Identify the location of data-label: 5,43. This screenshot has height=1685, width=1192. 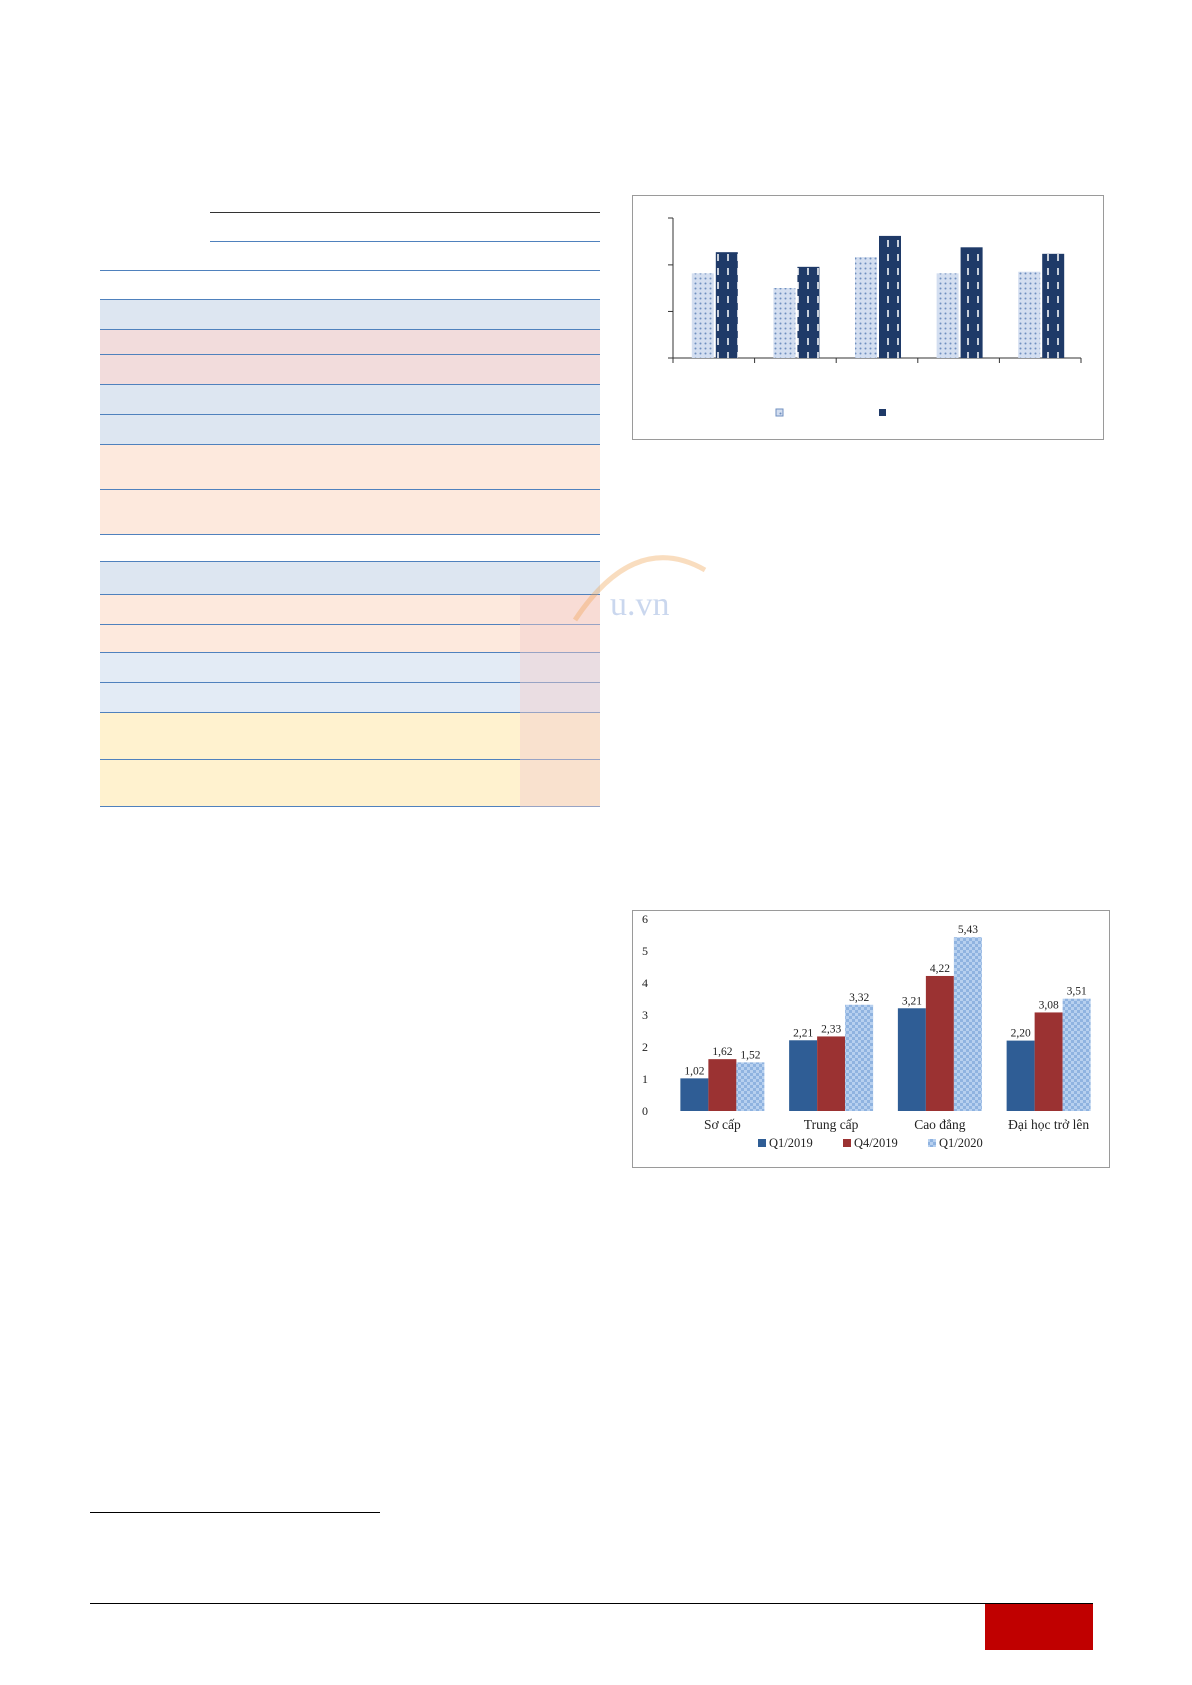
(968, 930).